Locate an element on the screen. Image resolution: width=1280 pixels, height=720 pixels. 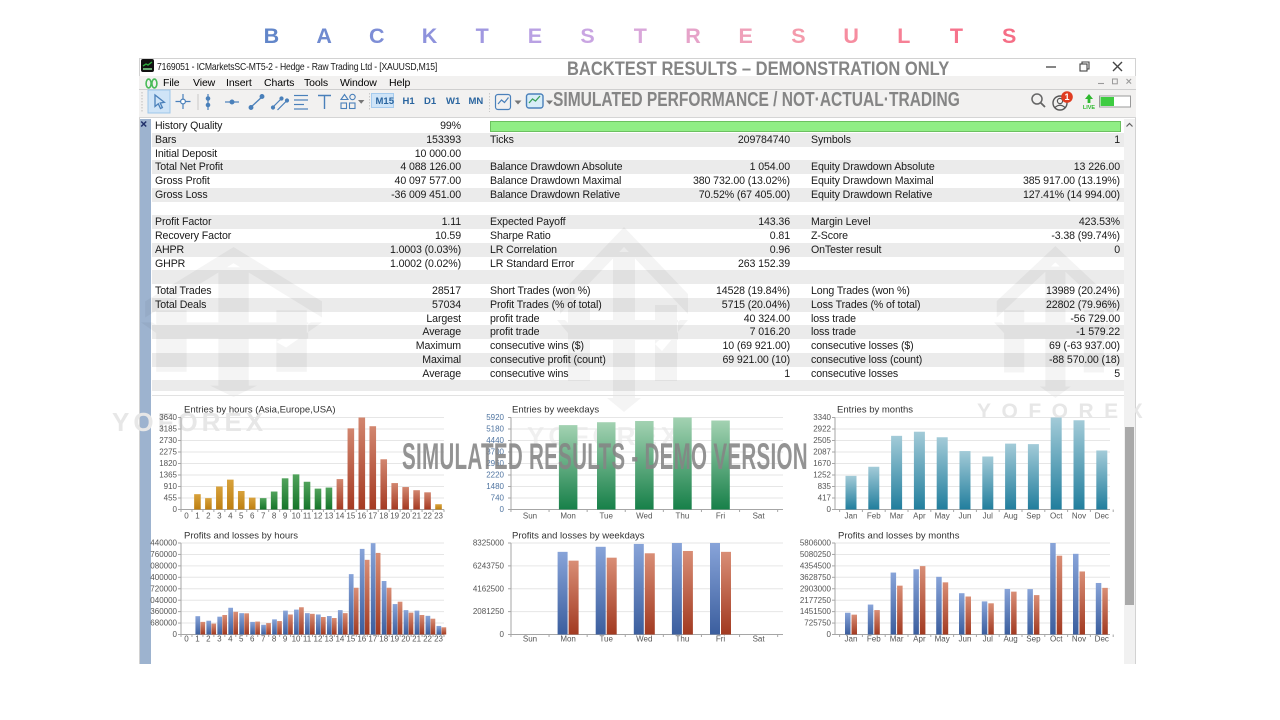
svg-text: 2177250 is located at coordinates (816, 600).